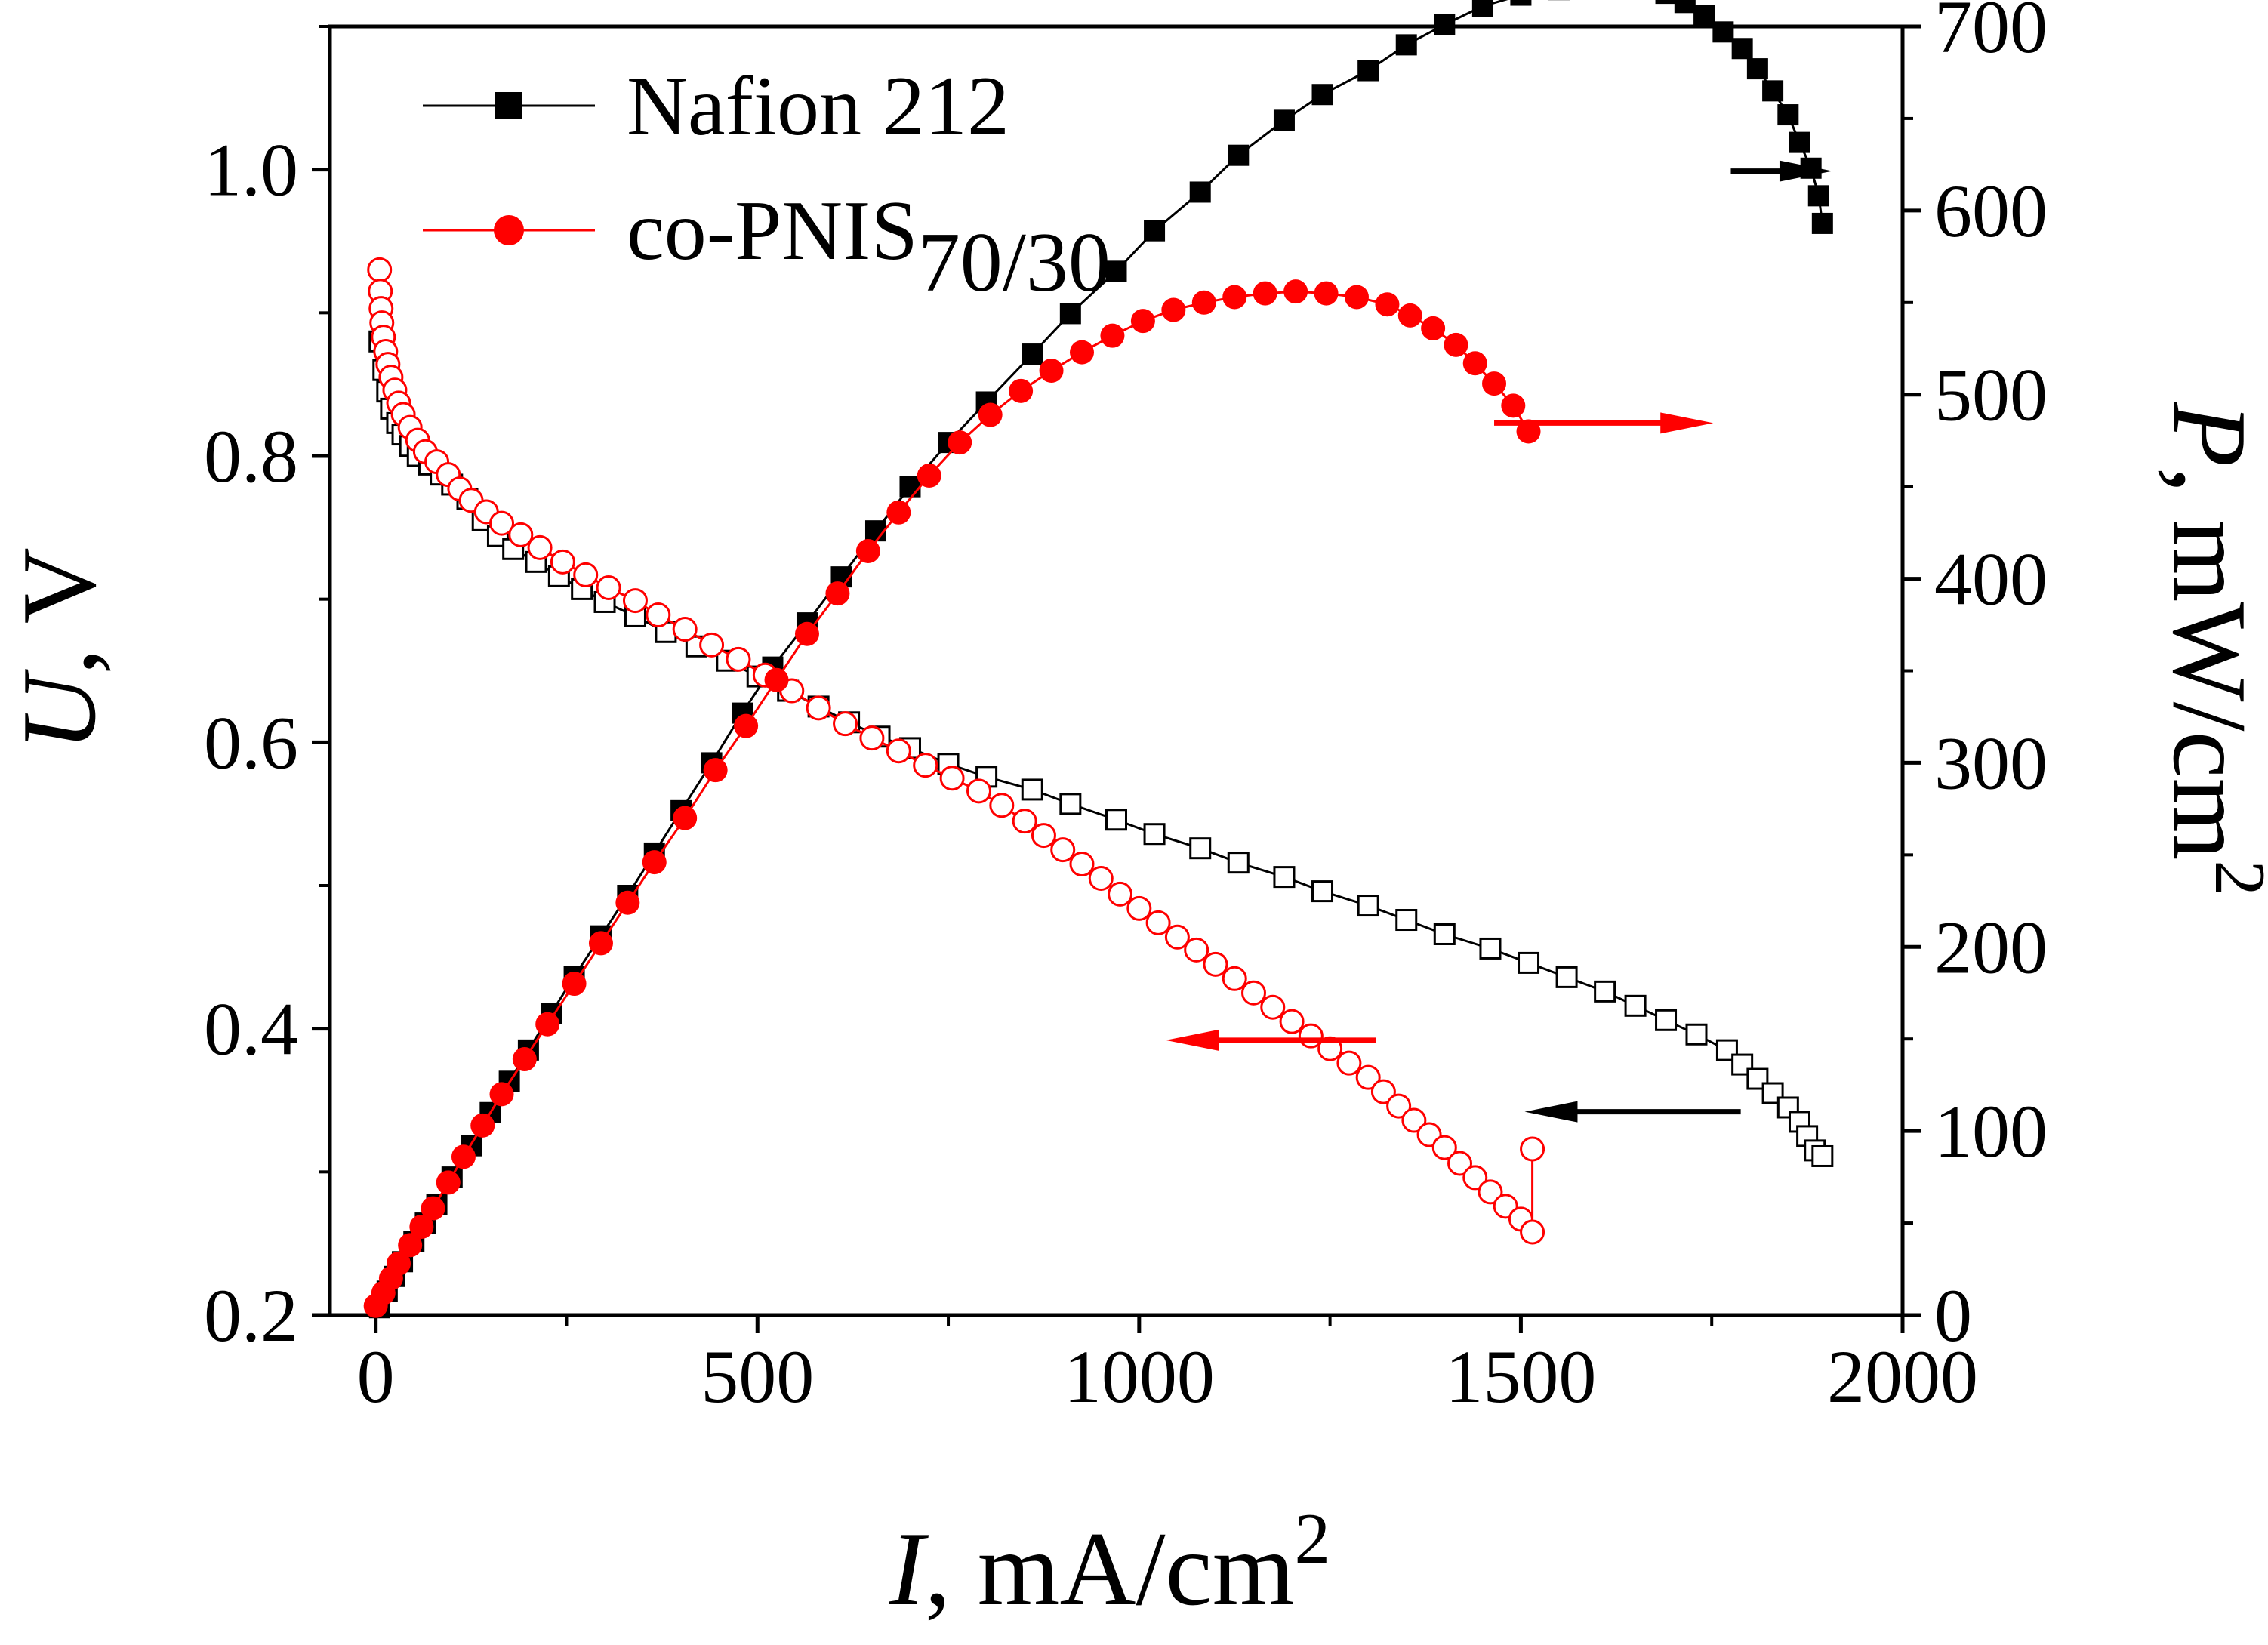 Image resolution: width=2268 pixels, height=1645 pixels. I want to click on legend: Nafion 212 co-PNIS70/30, so click(767, 185).